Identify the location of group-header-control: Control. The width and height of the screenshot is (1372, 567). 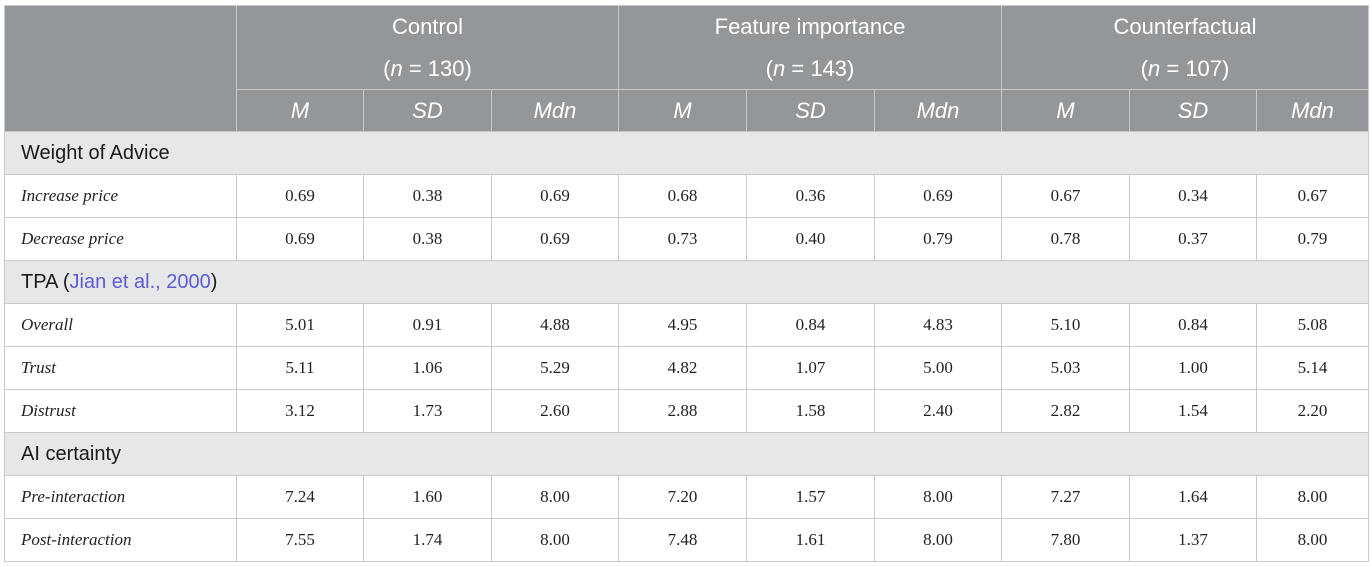
(427, 26).